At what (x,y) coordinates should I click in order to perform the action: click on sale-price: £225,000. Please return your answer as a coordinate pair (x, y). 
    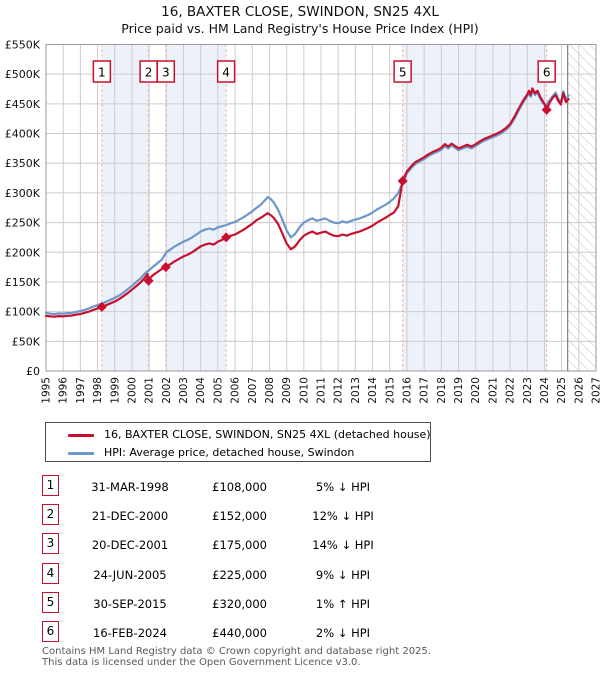
    Looking at the image, I should click on (239, 575).